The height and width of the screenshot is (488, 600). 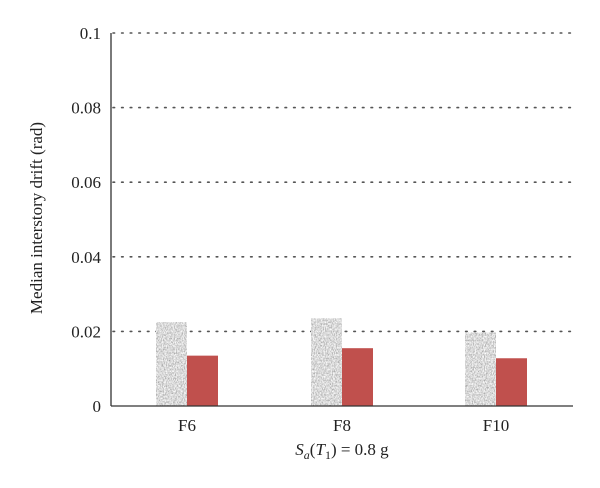 What do you see at coordinates (86, 182) in the screenshot?
I see `y-tick-label: 0.06` at bounding box center [86, 182].